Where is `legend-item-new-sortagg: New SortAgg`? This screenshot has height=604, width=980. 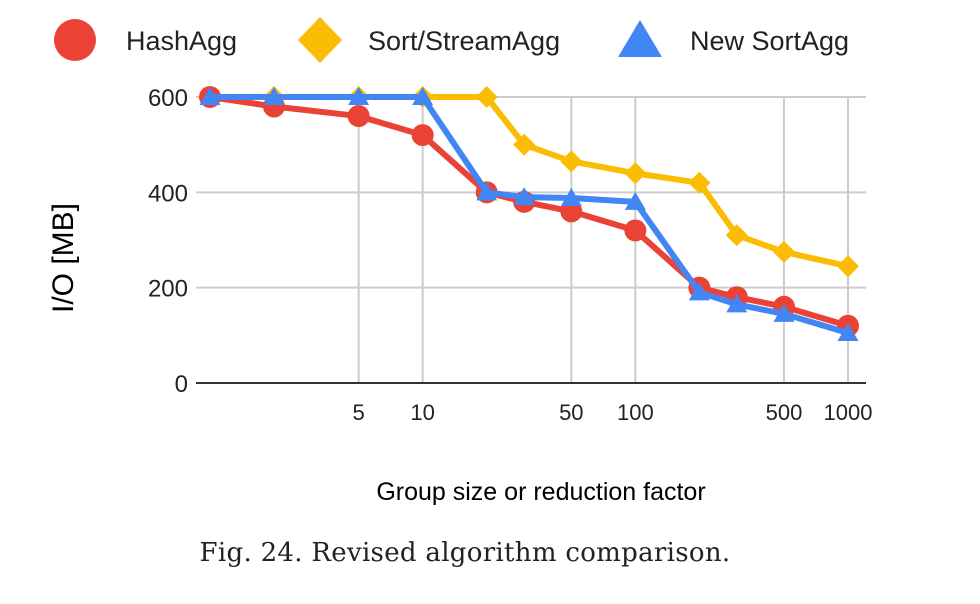
legend-item-new-sortagg: New SortAgg is located at coordinates (733, 38).